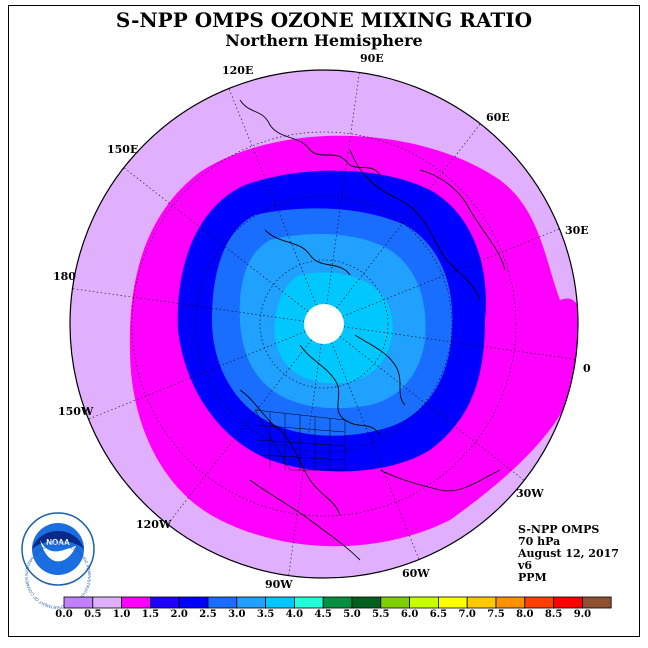 Image resolution: width=648 pixels, height=648 pixels. Describe the element at coordinates (64, 614) in the screenshot. I see `colorbar-tick-label: 0.0` at that location.